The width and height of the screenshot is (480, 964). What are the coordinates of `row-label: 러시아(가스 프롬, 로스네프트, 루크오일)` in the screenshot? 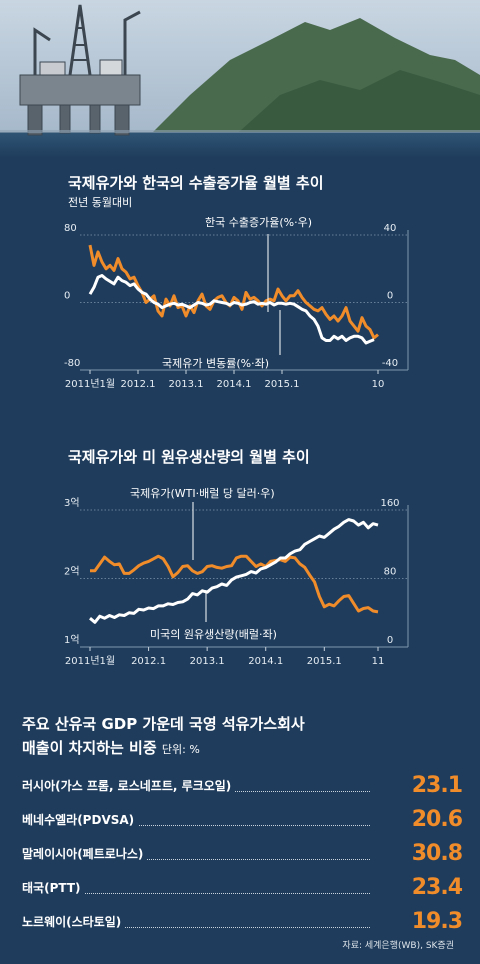 It's located at (129, 785).